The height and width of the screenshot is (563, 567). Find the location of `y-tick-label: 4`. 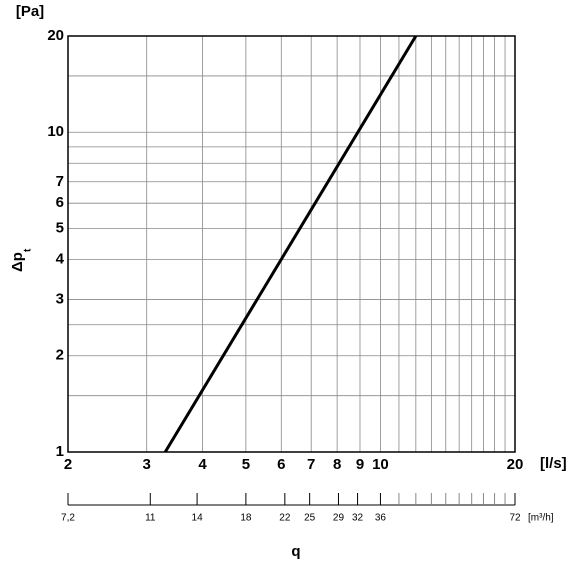

y-tick-label: 4 is located at coordinates (60, 258).